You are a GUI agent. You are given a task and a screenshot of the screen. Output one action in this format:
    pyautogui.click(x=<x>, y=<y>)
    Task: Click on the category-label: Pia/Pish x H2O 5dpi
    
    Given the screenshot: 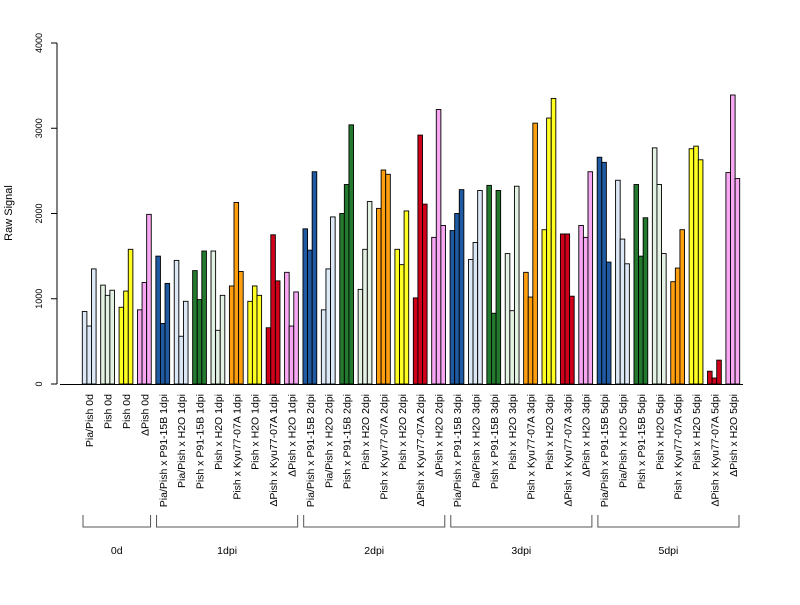 What is the action you would take?
    pyautogui.click(x=623, y=441)
    